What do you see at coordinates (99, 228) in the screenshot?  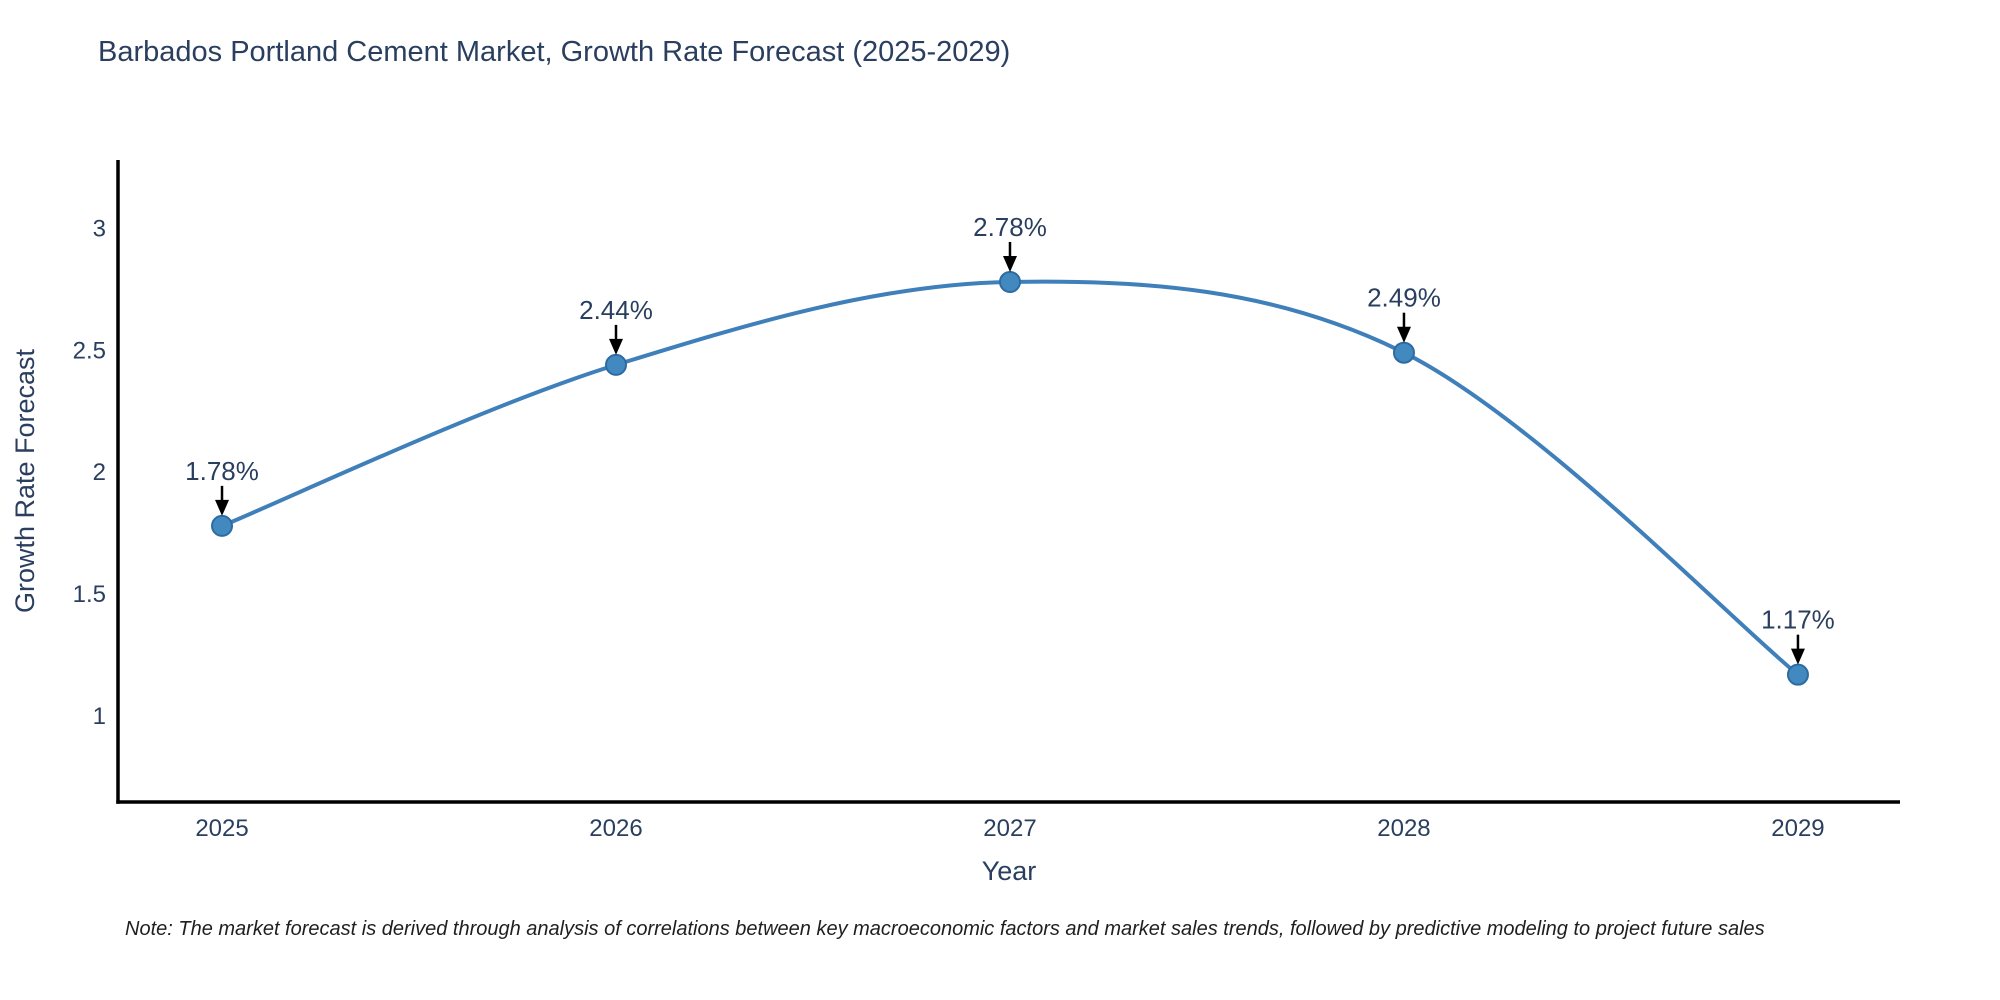 I see `y-tick-label: 3` at bounding box center [99, 228].